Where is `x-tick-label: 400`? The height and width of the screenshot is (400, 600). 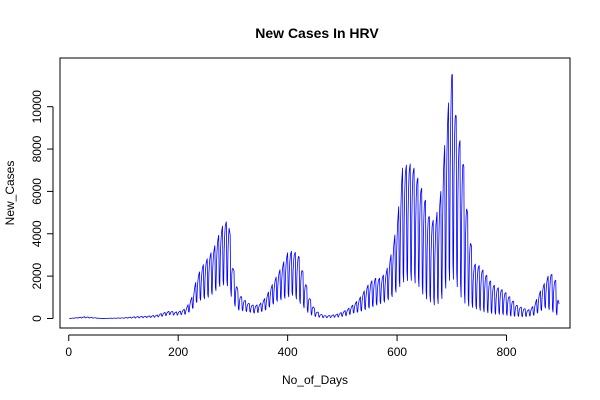 x-tick-label: 400 is located at coordinates (288, 352).